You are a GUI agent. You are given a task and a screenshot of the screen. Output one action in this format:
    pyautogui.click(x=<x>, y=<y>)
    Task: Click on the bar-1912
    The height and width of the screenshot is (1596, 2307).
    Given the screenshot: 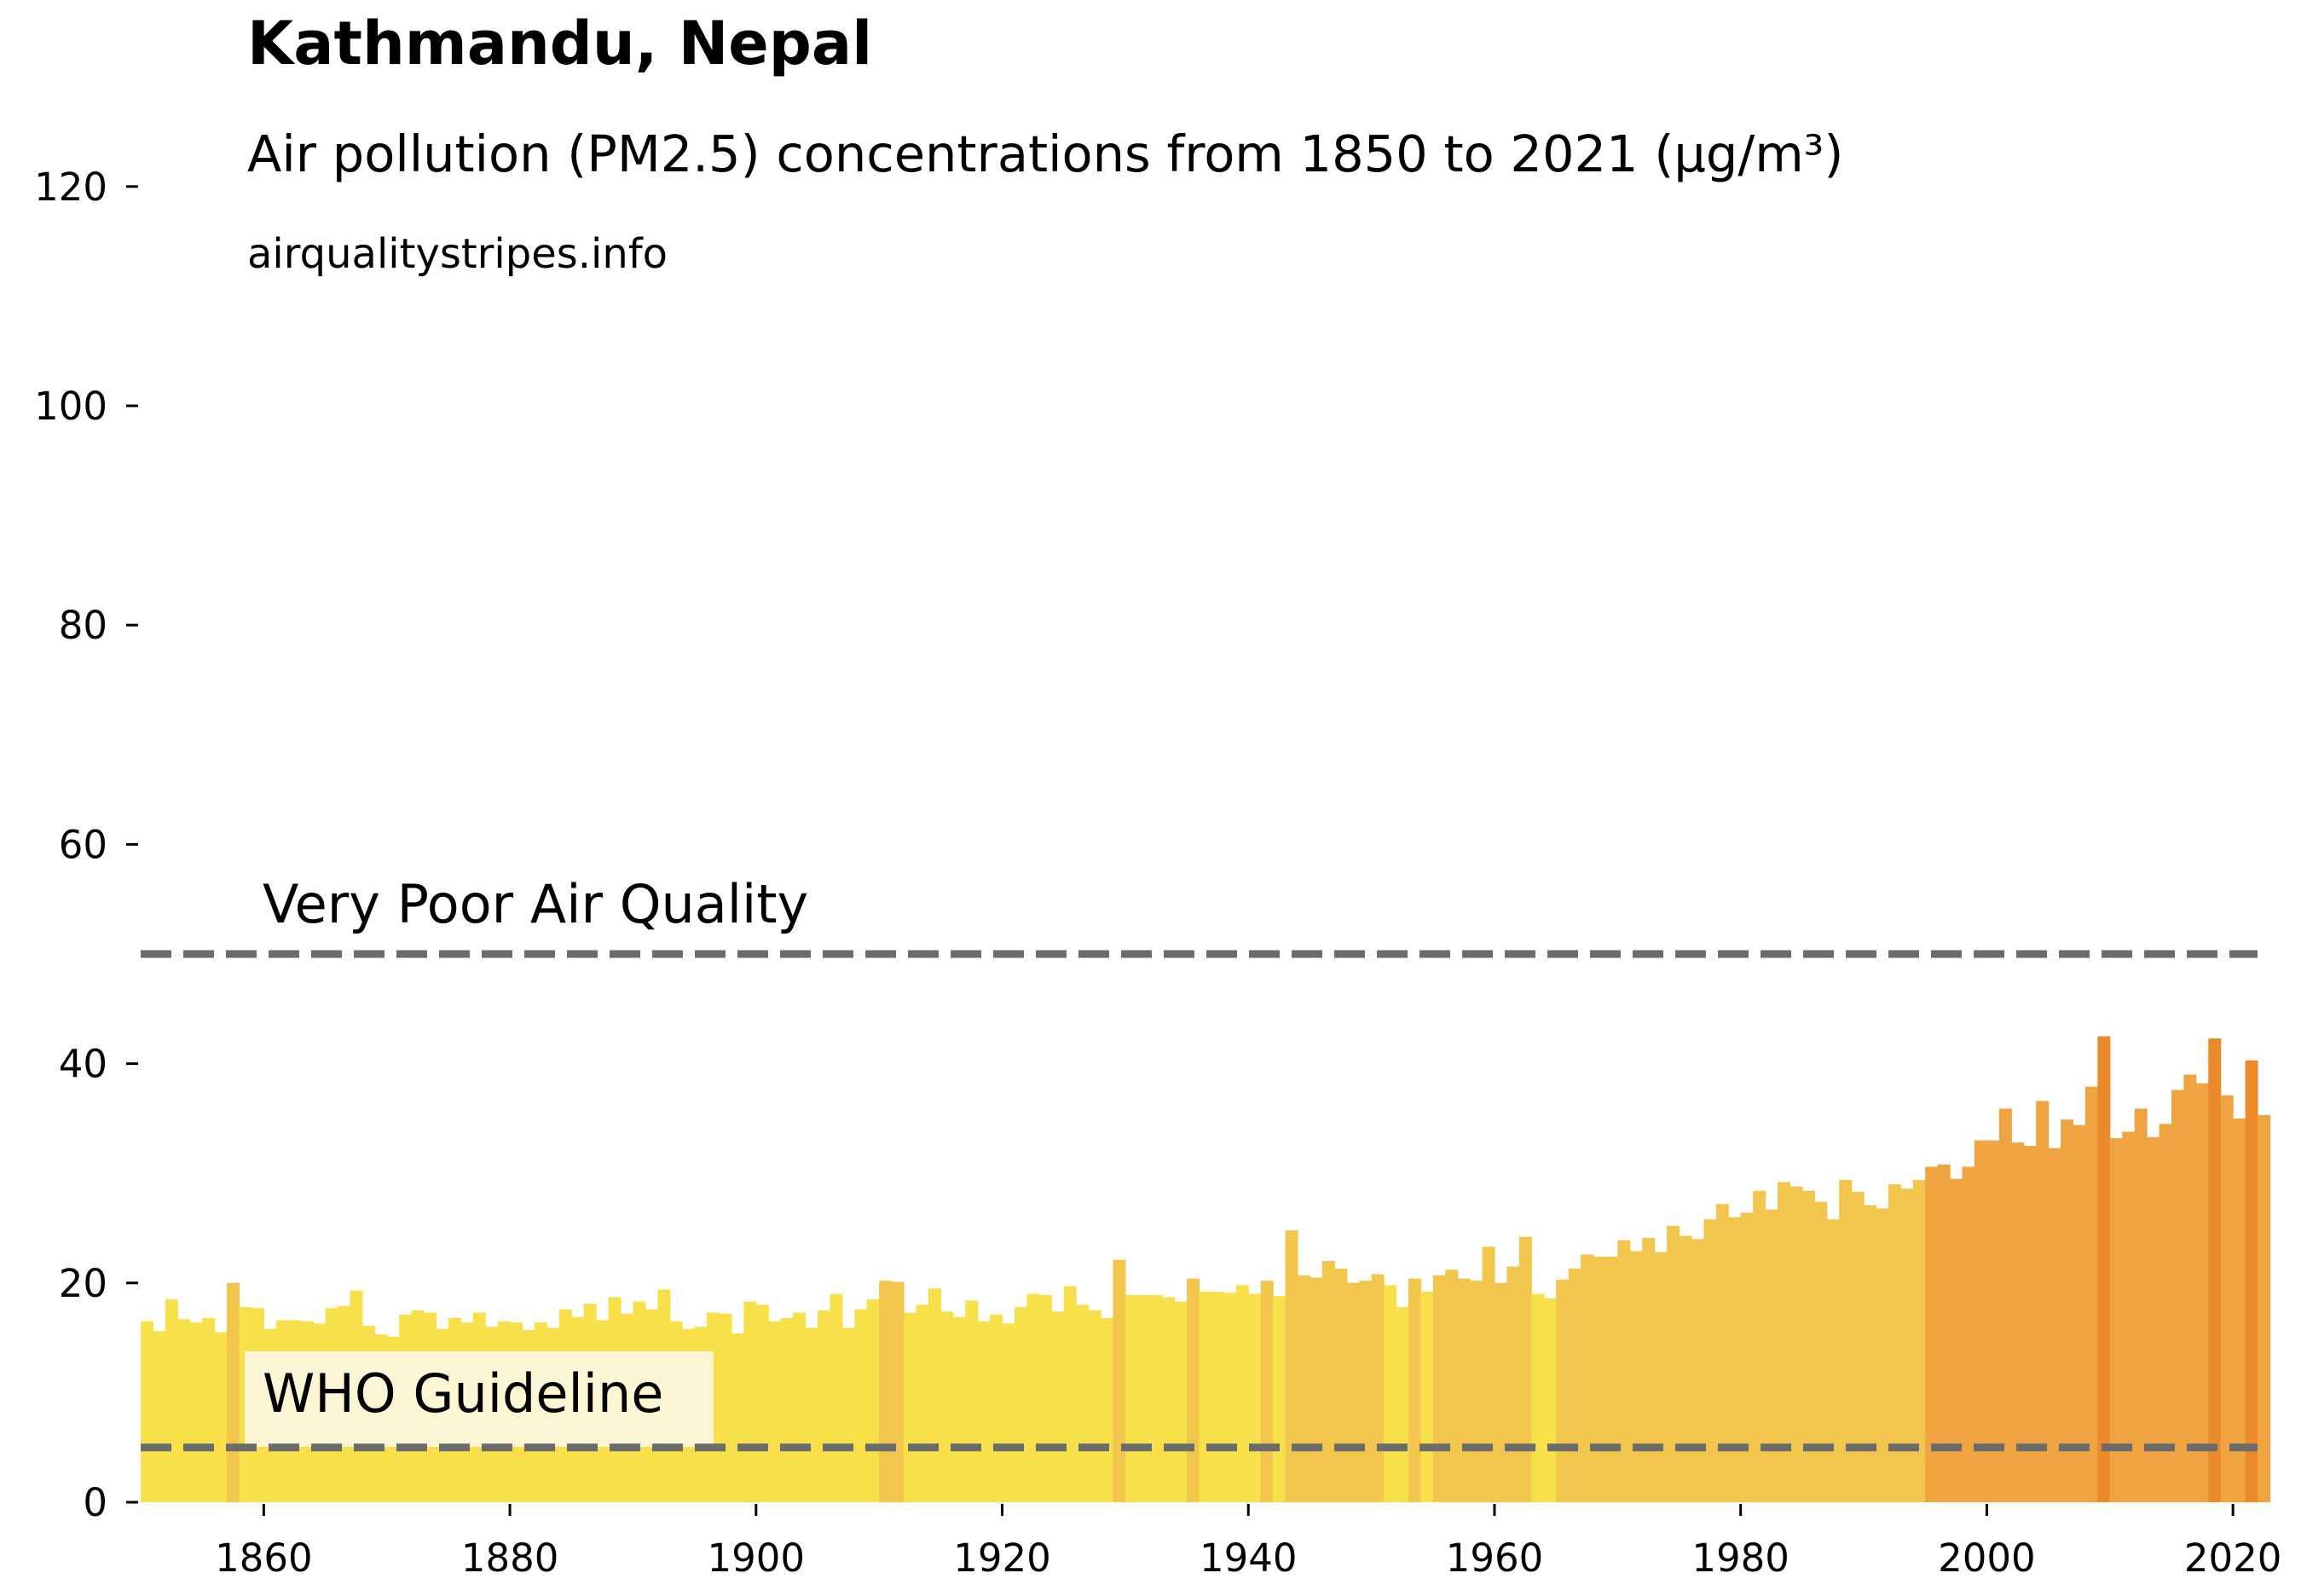 What is the action you would take?
    pyautogui.click(x=910, y=1407)
    